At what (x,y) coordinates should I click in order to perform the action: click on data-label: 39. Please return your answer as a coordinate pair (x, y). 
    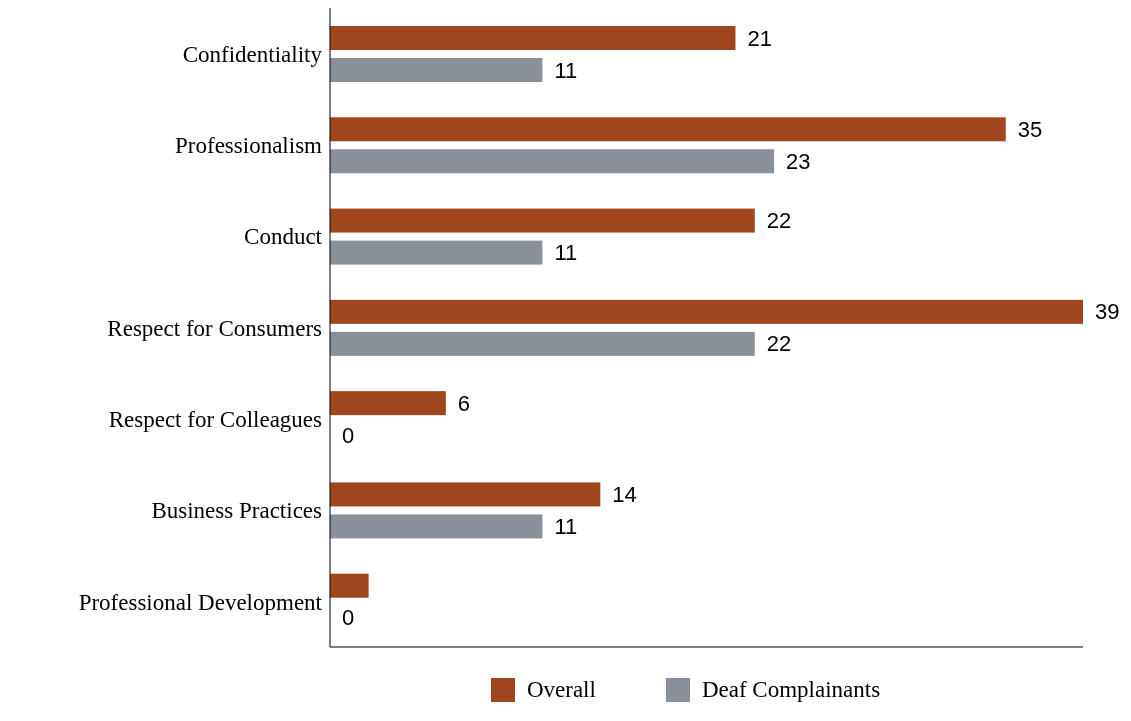
    Looking at the image, I should click on (1107, 312).